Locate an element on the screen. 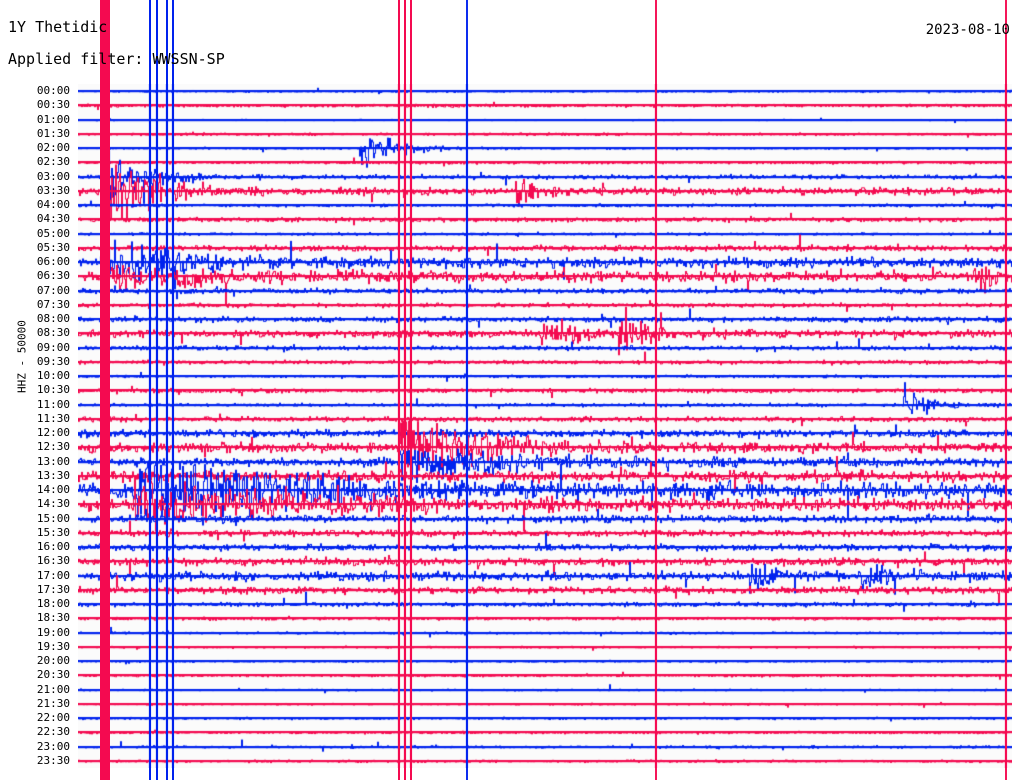 The image size is (1024, 780). time-tick-label: 05:00 is located at coordinates (53, 233).